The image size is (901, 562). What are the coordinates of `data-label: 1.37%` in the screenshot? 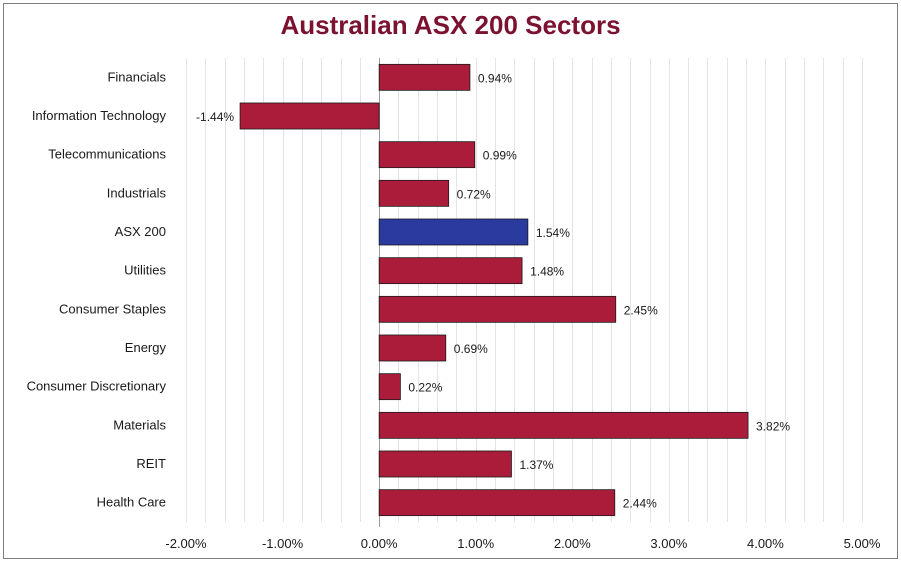 It's located at (536, 465).